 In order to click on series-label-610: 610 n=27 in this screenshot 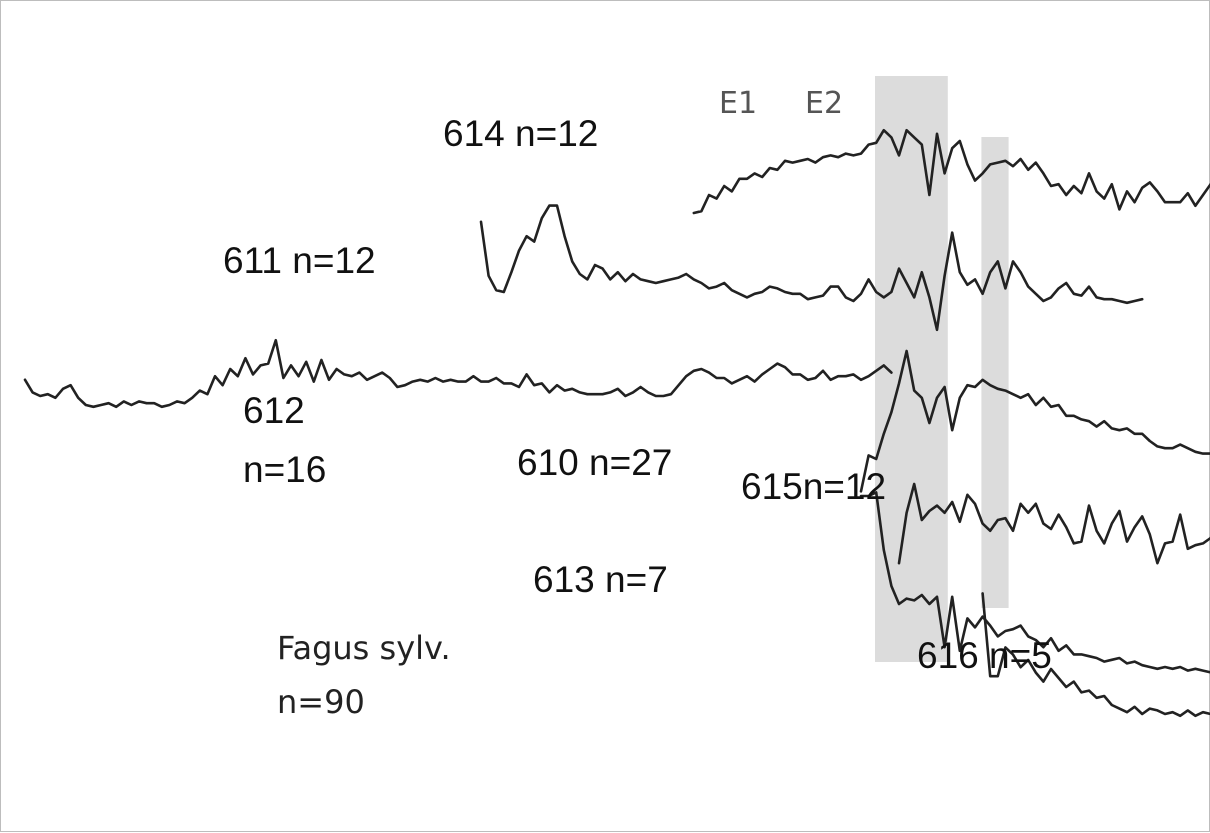, I will do `click(594, 462)`.